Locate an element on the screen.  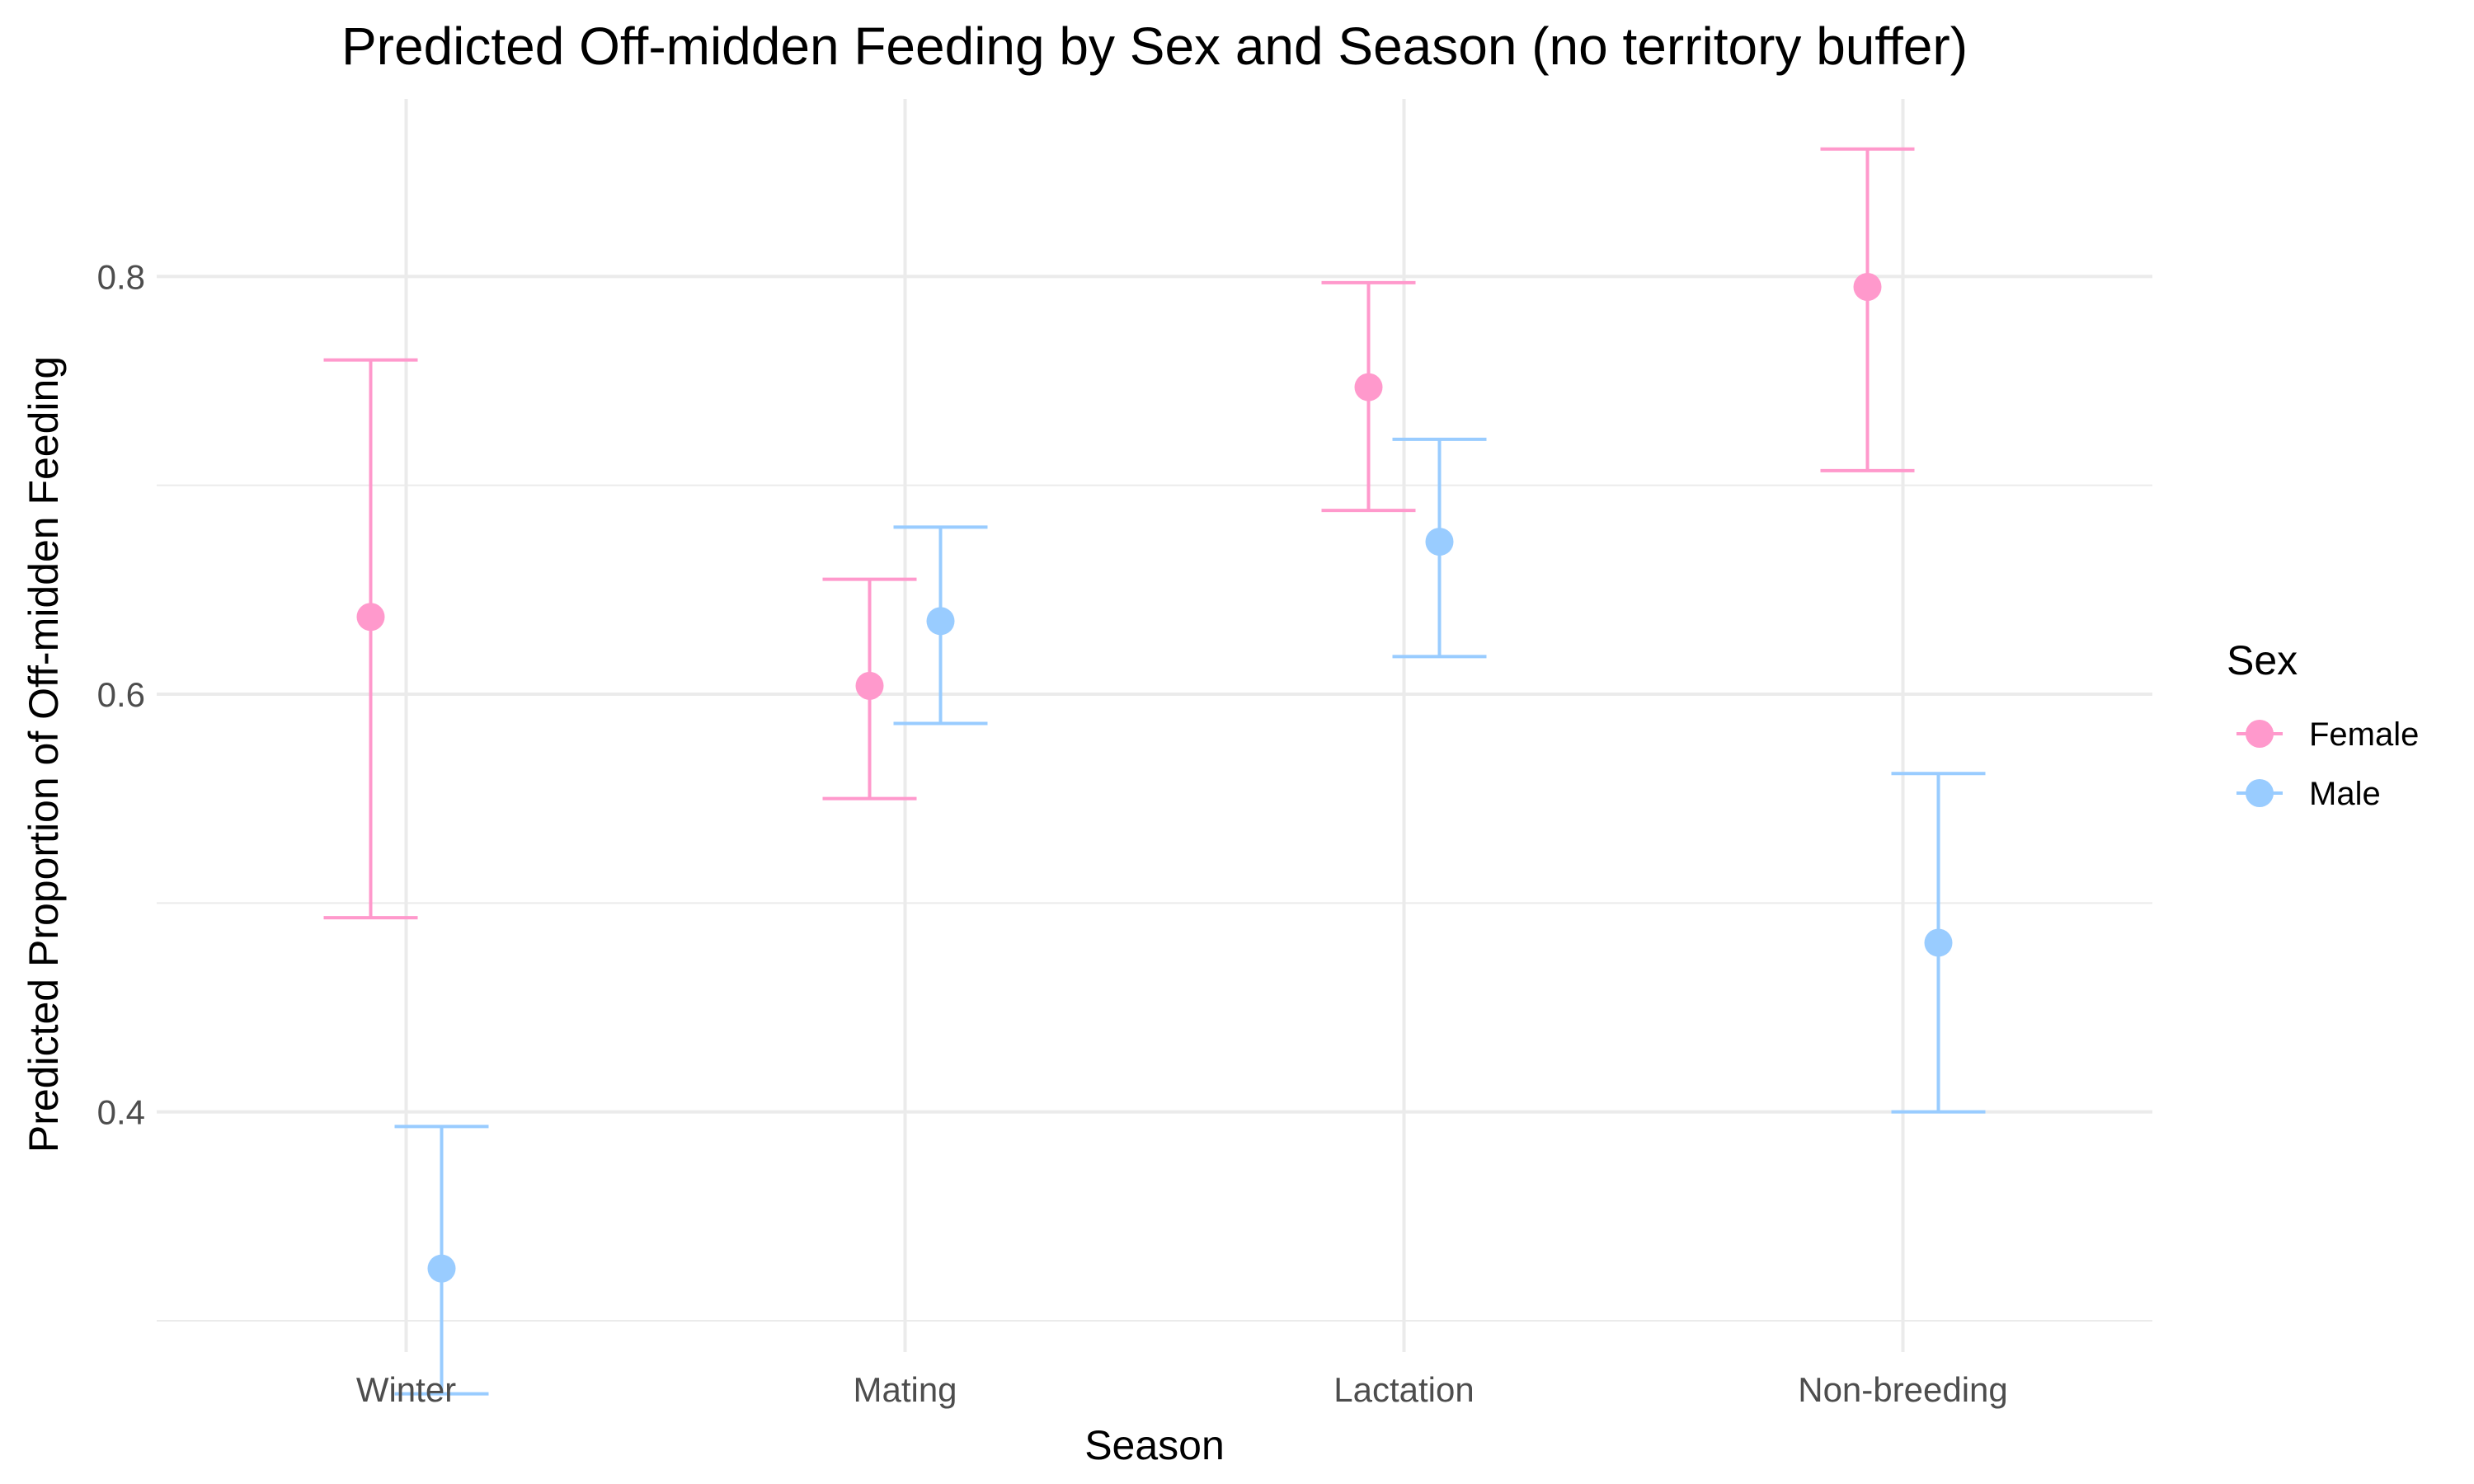
y-tick-label-1: 0.6 is located at coordinates (121, 694).